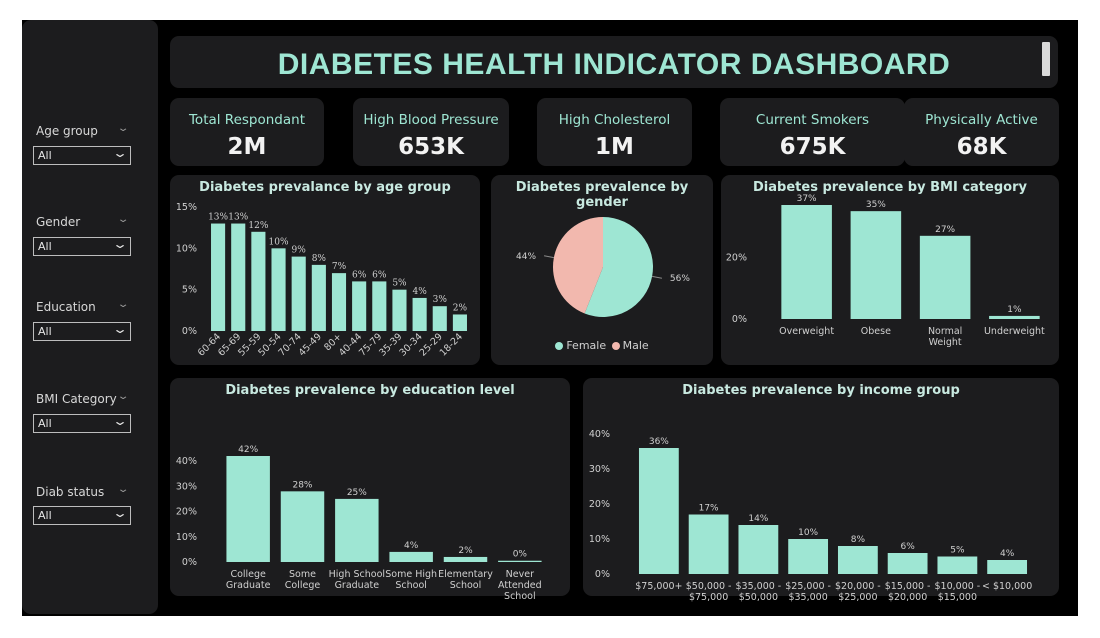 This screenshot has height=638, width=1100. Describe the element at coordinates (186, 486) in the screenshot. I see `y-tick-label: 30%` at that location.